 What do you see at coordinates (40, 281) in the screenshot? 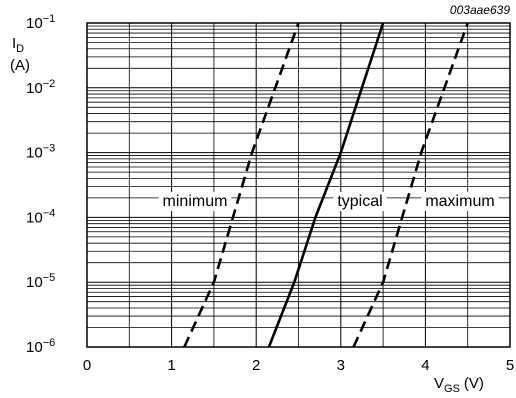
I see `y-tick-label: 10⁻⁵` at bounding box center [40, 281].